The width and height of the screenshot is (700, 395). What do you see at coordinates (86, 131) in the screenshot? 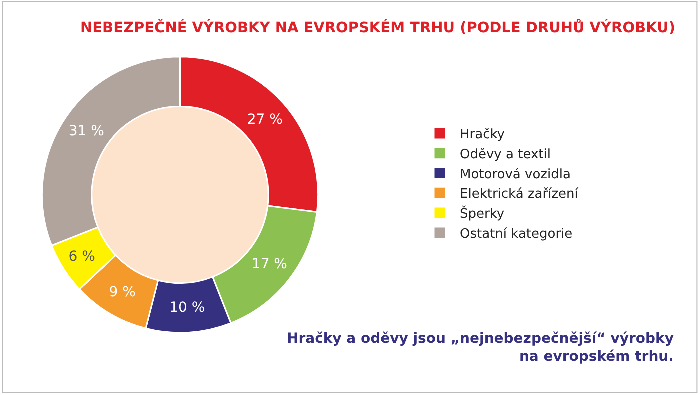
I see `data-label: 31 %` at bounding box center [86, 131].